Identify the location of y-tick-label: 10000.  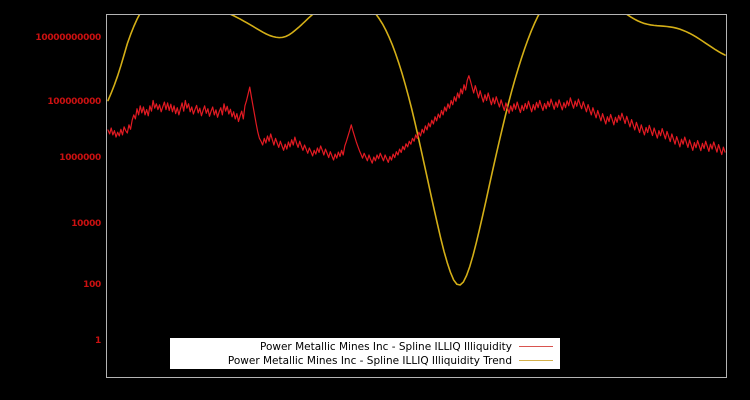
(86, 224).